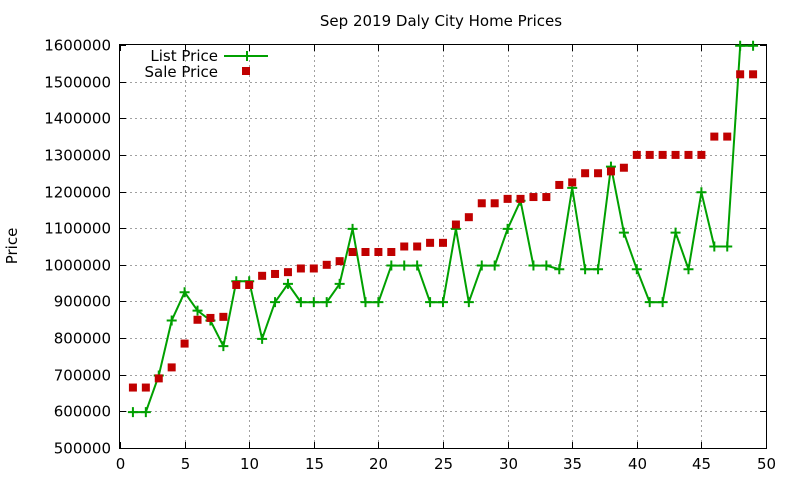 This screenshot has height=480, width=800. Describe the element at coordinates (701, 464) in the screenshot. I see `x-tick-label: 45` at that location.